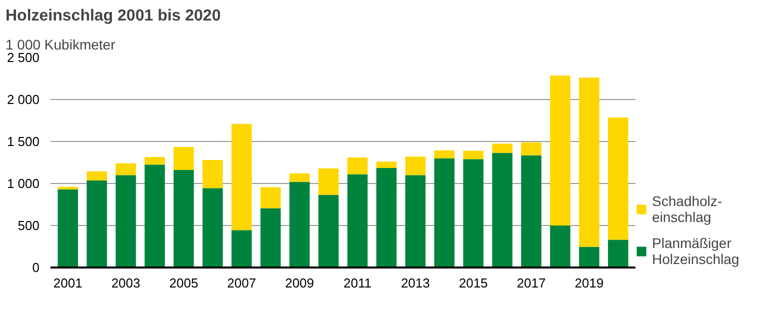 The image size is (780, 309). I want to click on y-tick-label: 1 000, so click(23, 183).